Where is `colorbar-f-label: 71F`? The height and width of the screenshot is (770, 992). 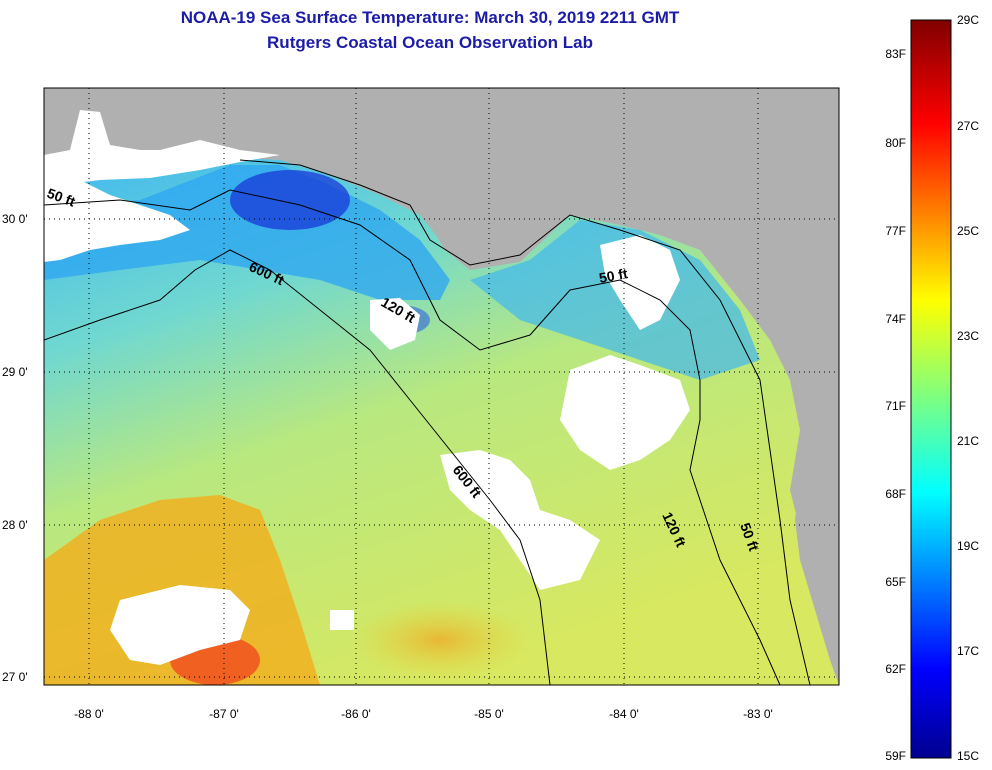 colorbar-f-label: 71F is located at coordinates (895, 406).